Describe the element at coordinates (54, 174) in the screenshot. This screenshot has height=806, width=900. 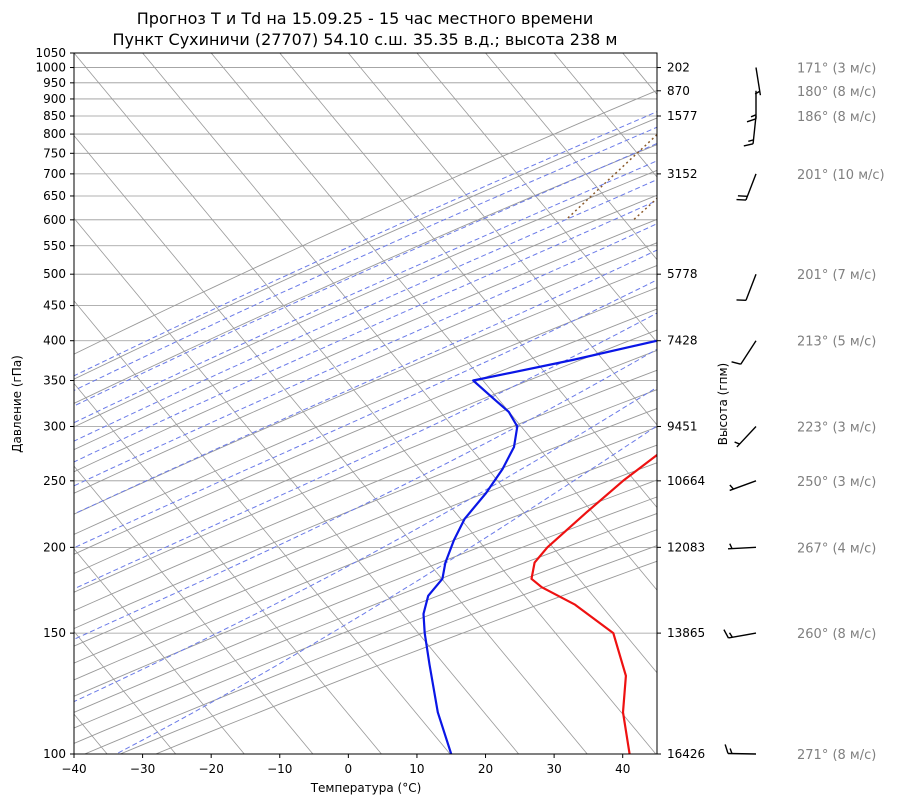
I see `y-tick-label: 700` at that location.